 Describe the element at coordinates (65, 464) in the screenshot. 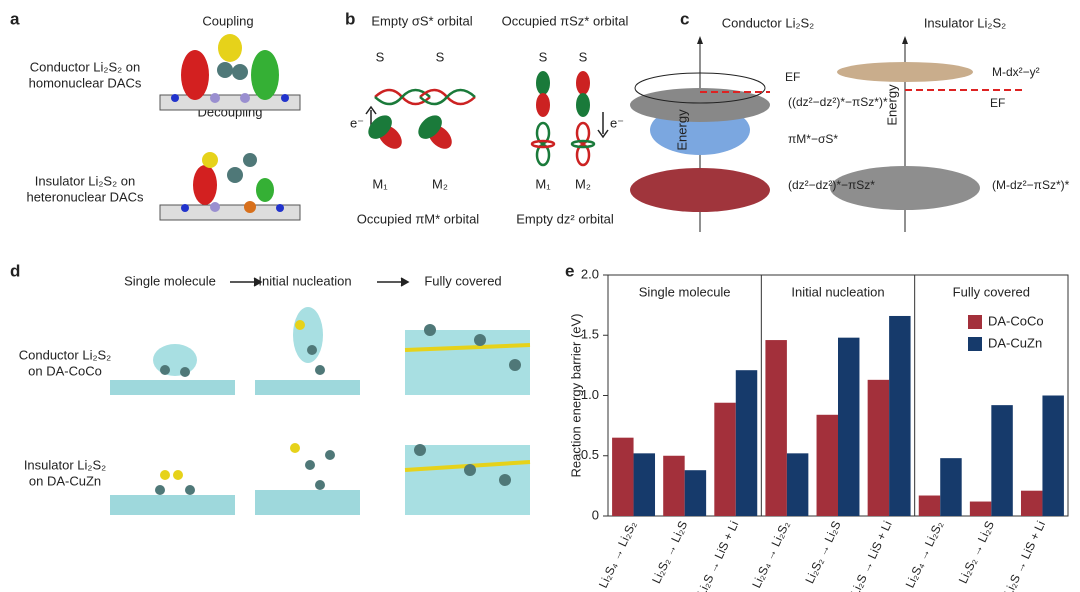

I see `caption: Insulator Li₂S₂` at that location.